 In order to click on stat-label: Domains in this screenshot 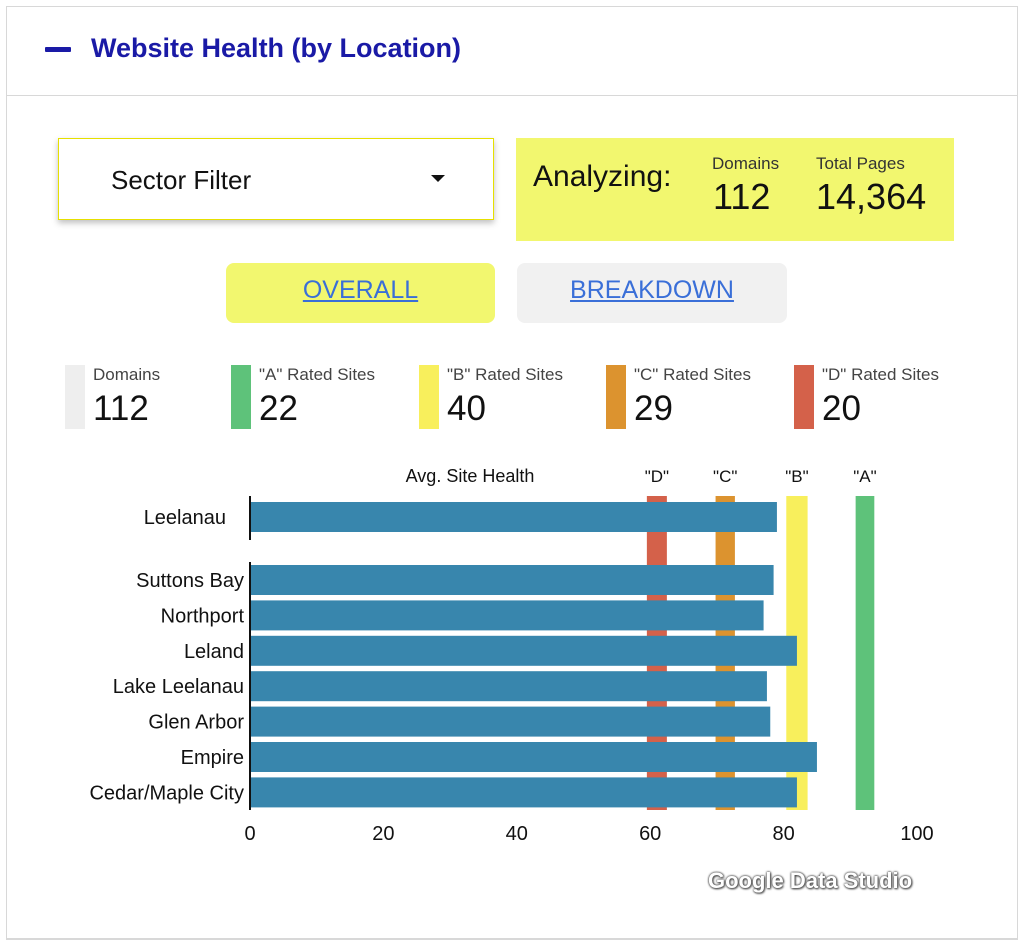, I will do `click(127, 374)`.